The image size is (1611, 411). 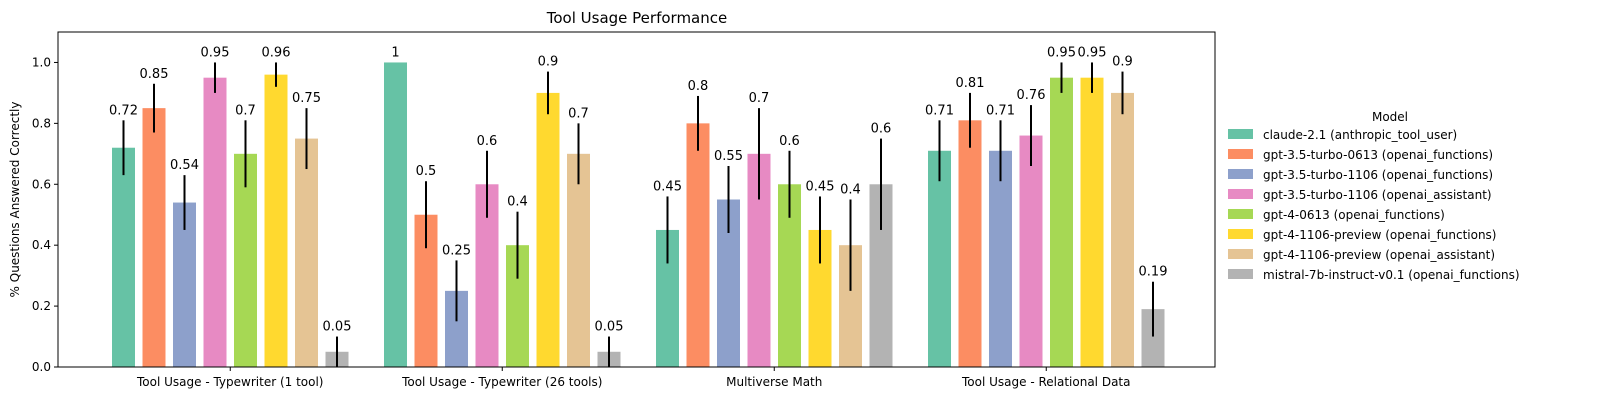 I want to click on legend-label: gpt-3.5-turbo-1106 (openai_functions), so click(x=1378, y=175).